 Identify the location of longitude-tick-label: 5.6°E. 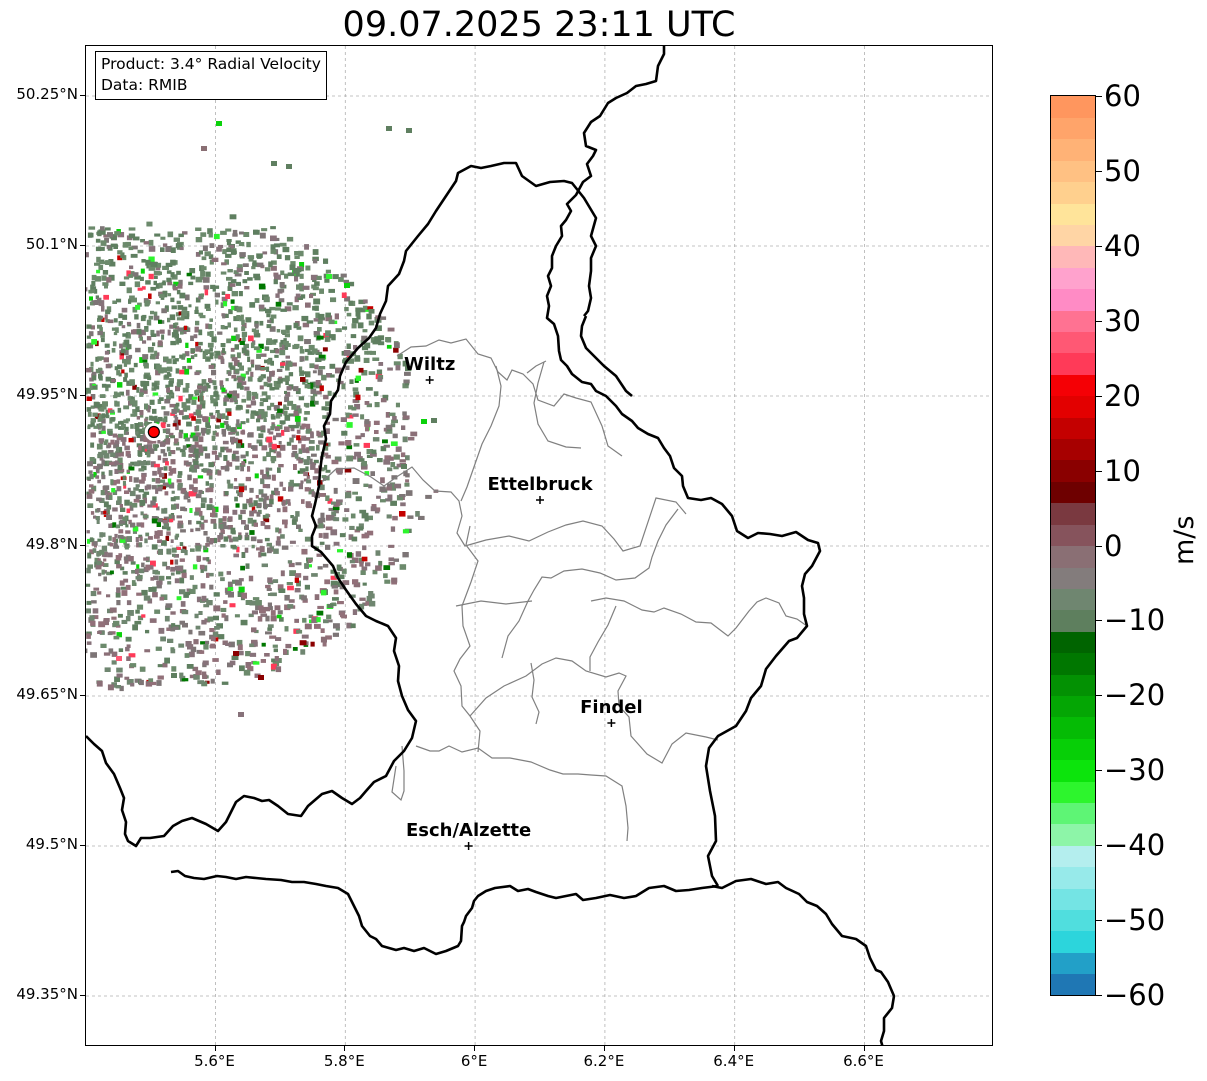
(214, 1061).